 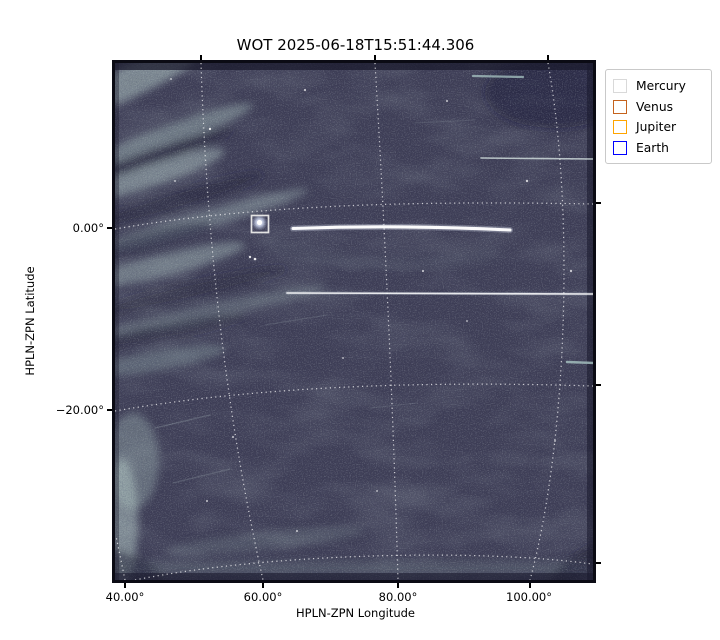 What do you see at coordinates (655, 106) in the screenshot?
I see `legend-label: Venus` at bounding box center [655, 106].